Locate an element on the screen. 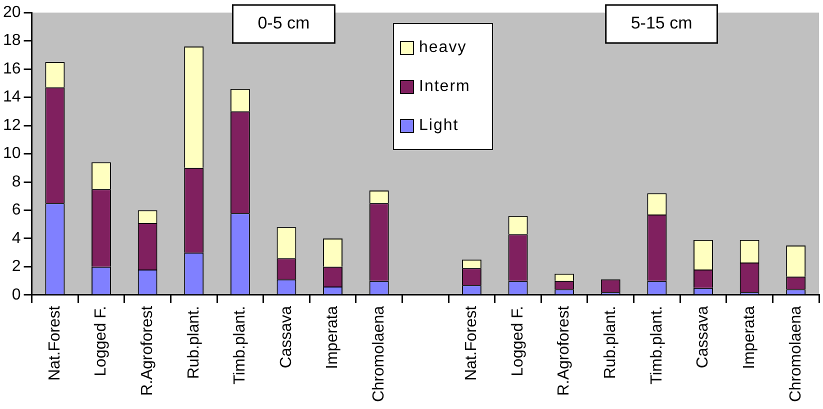 The height and width of the screenshot is (409, 823). legend-label: heavy is located at coordinates (443, 47).